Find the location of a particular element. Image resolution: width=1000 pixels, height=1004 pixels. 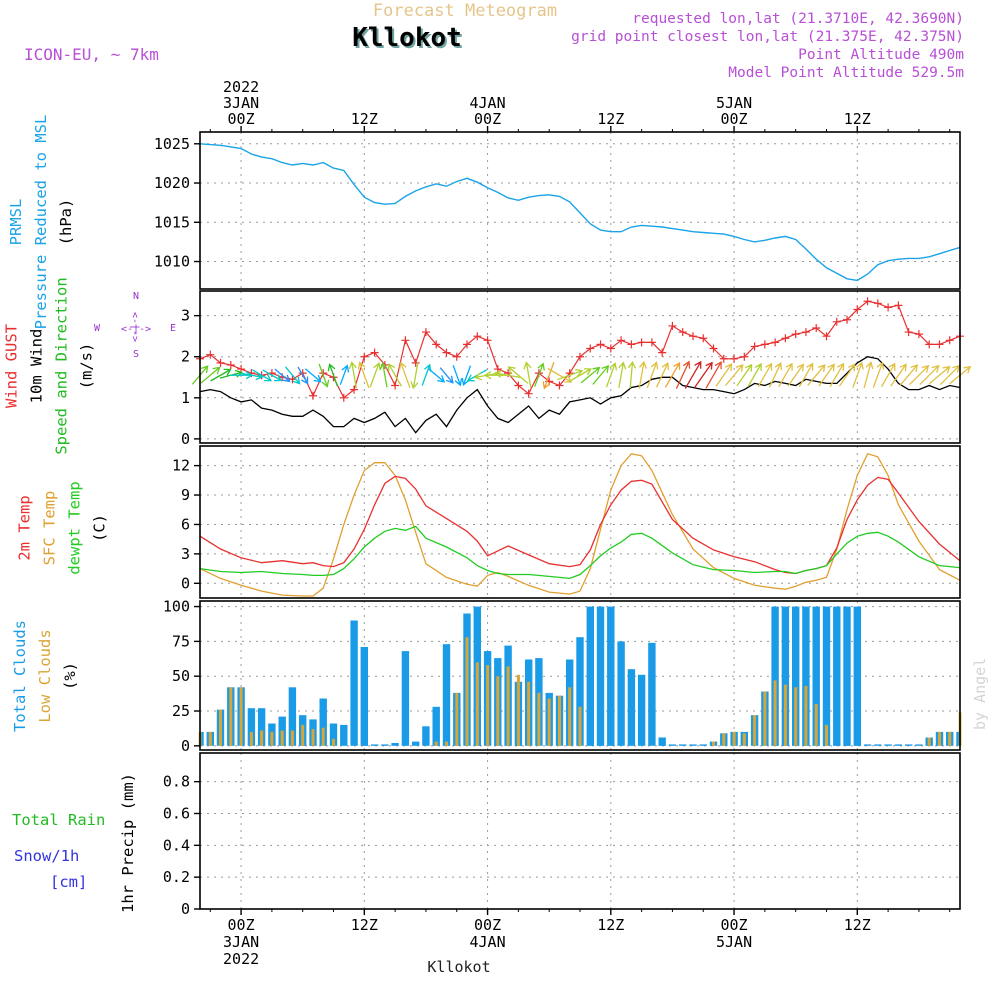

y-tick-label: 75 is located at coordinates (181, 641).